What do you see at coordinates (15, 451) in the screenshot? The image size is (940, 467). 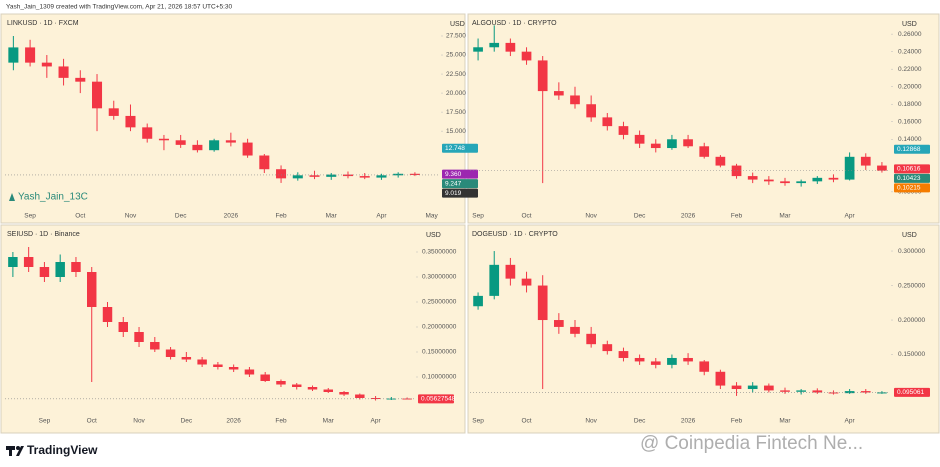 I see `brand-logo` at bounding box center [15, 451].